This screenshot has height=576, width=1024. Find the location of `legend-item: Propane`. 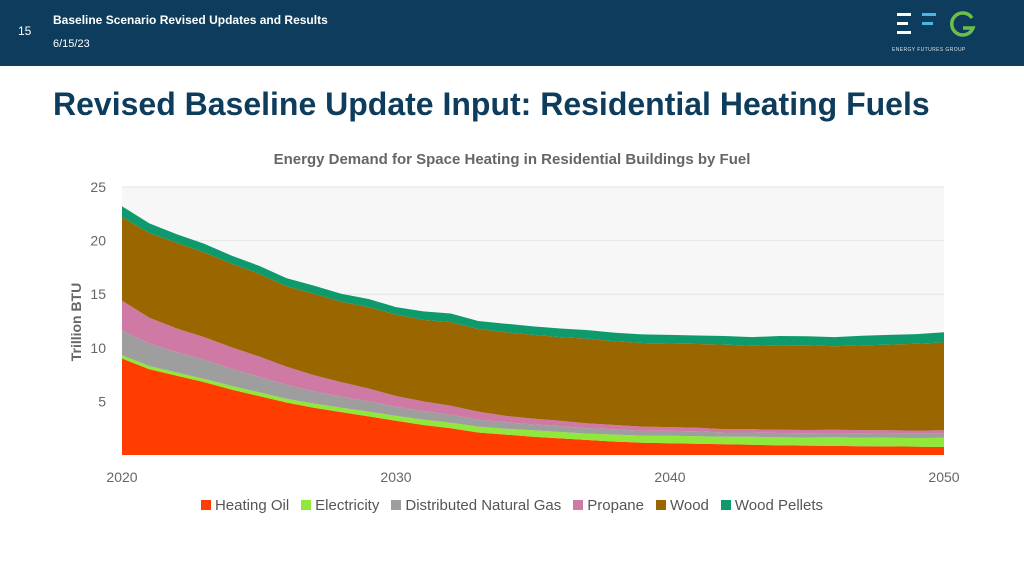

legend-item: Propane is located at coordinates (608, 505).